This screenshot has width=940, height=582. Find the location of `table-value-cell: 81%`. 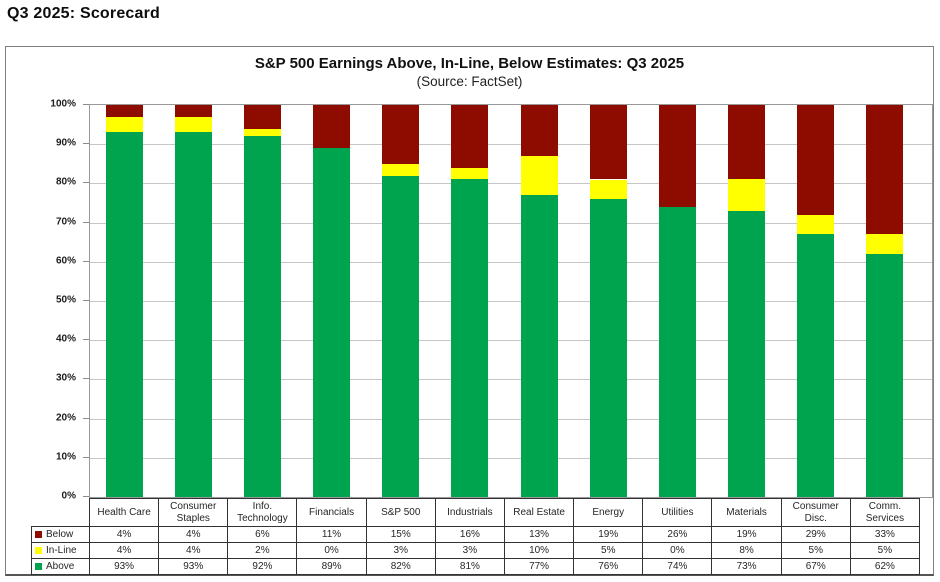

table-value-cell: 81% is located at coordinates (470, 567).